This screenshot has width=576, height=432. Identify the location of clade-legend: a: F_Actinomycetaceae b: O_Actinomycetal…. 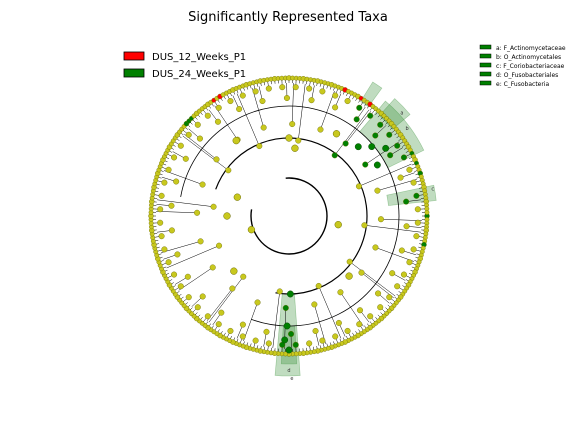
(522, 66).